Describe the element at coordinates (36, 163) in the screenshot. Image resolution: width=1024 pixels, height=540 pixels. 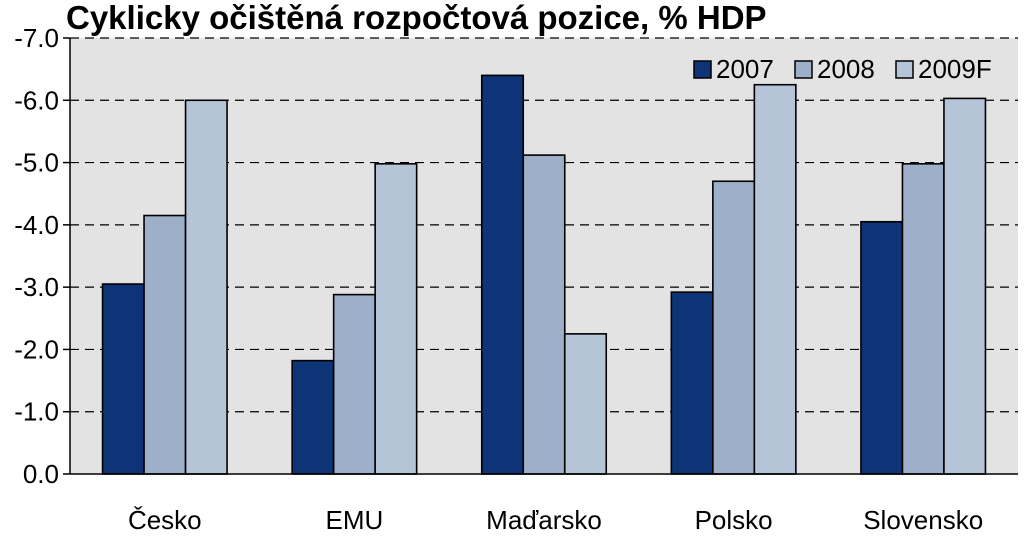
I see `y-tick-label: -5.0` at that location.